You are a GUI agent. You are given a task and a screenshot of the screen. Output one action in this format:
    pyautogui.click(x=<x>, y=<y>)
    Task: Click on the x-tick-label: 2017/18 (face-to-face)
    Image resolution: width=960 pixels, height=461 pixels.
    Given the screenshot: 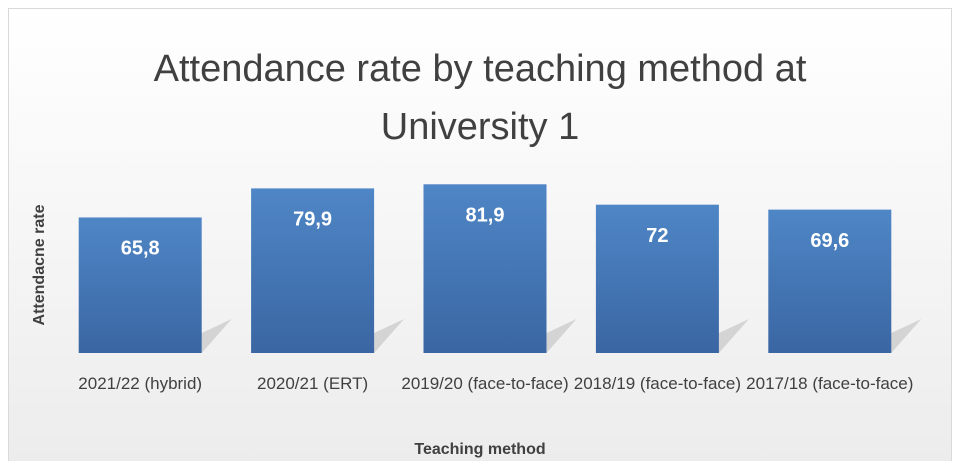 What is the action you would take?
    pyautogui.click(x=830, y=383)
    